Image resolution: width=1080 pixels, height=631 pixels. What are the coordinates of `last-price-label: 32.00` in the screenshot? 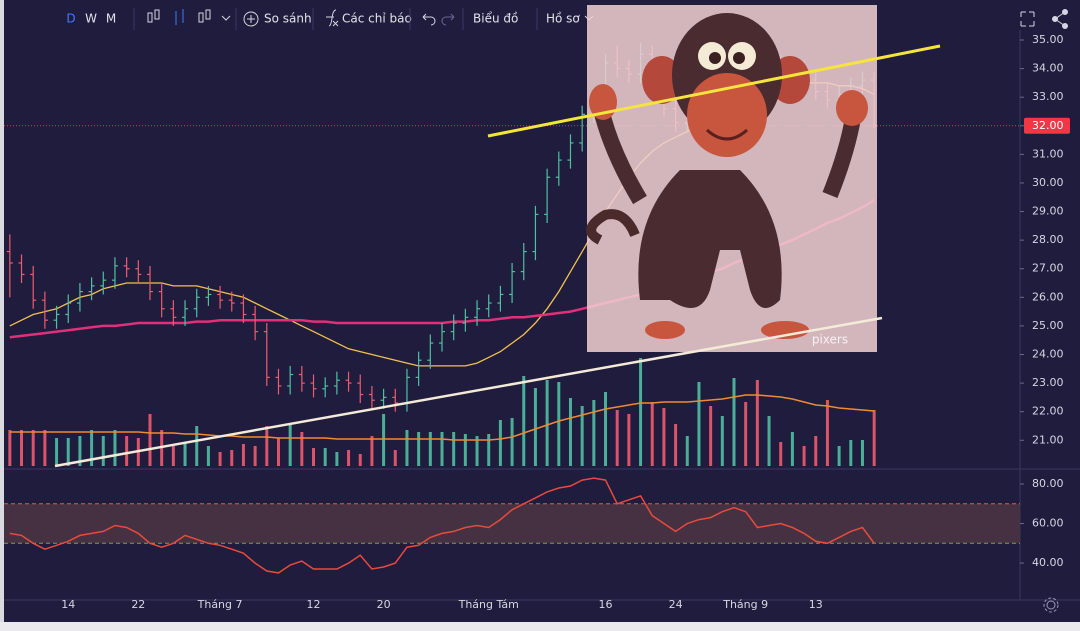 It's located at (1048, 125).